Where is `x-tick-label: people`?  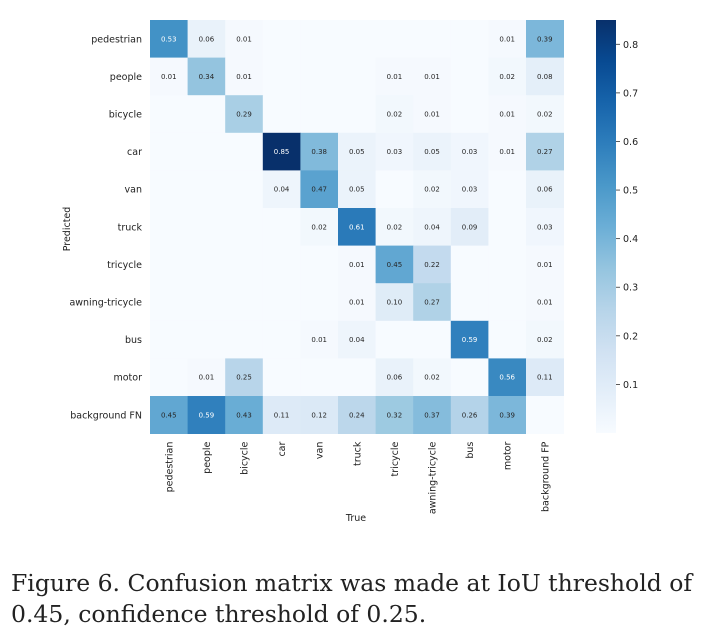
x-tick-label: people is located at coordinates (207, 457).